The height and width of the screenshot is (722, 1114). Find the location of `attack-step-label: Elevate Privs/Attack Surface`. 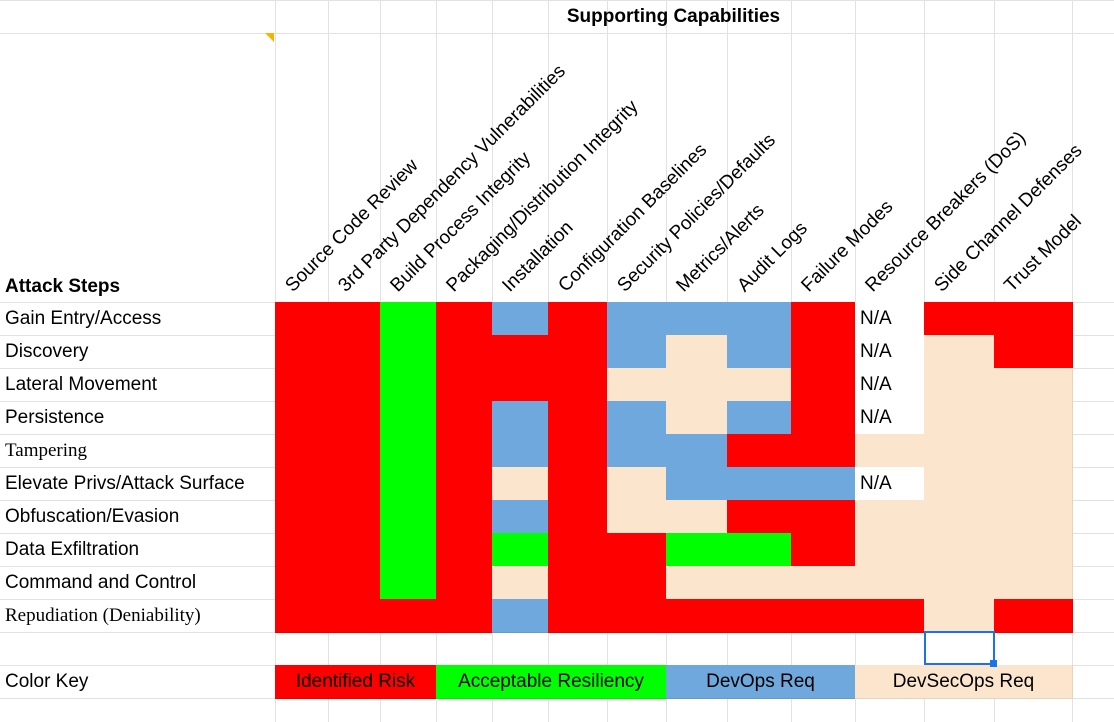

attack-step-label: Elevate Privs/Attack Surface is located at coordinates (125, 483).